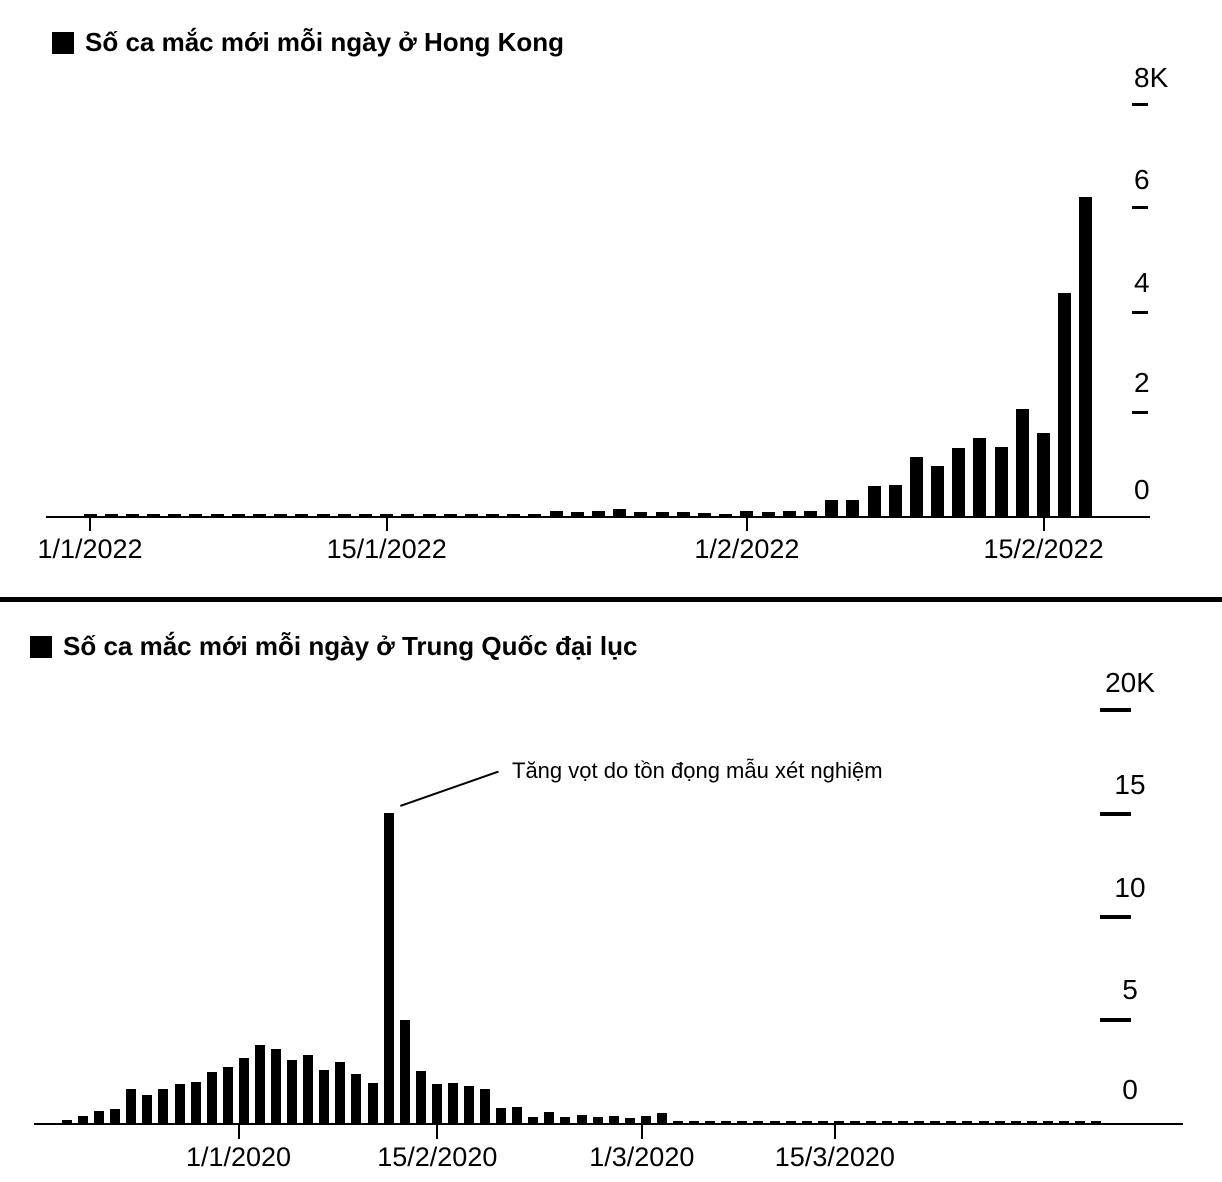 The height and width of the screenshot is (1182, 1222). I want to click on x-tick-label: 15/3/2020, so click(834, 1157).